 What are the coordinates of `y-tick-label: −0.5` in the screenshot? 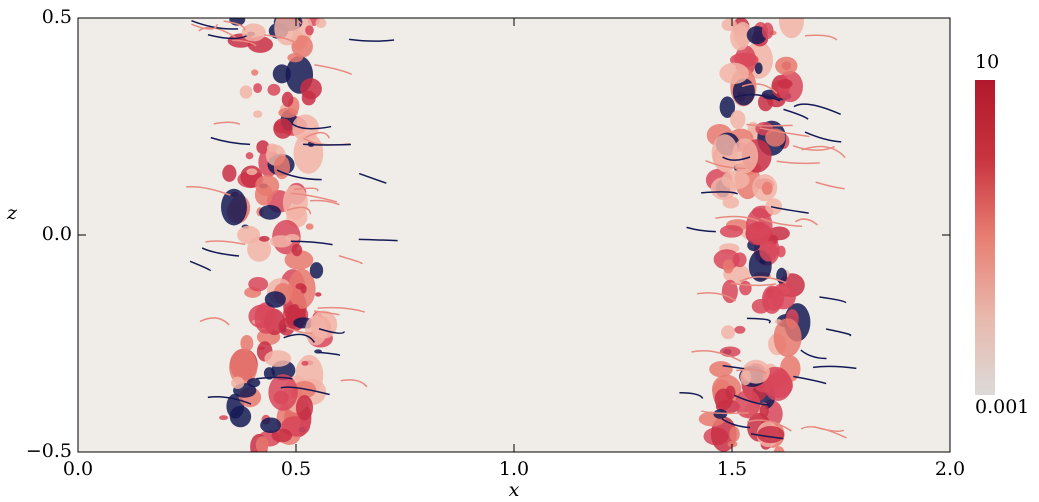 It's located at (49, 451).